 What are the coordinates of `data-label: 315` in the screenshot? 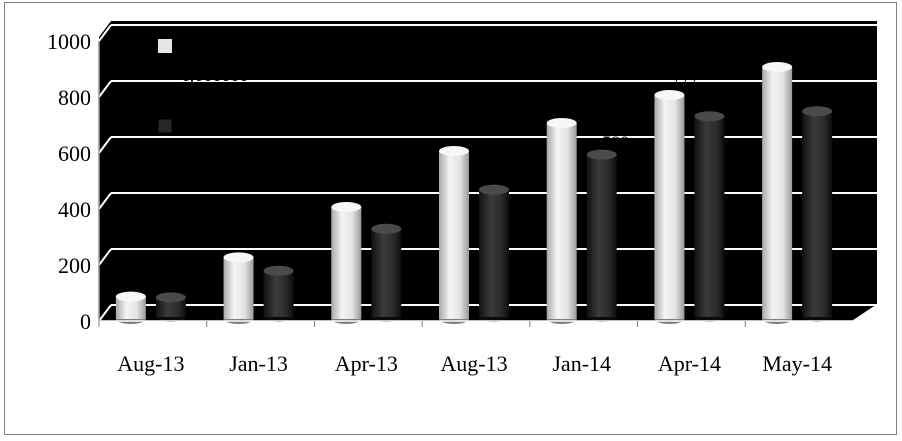 It's located at (400, 217).